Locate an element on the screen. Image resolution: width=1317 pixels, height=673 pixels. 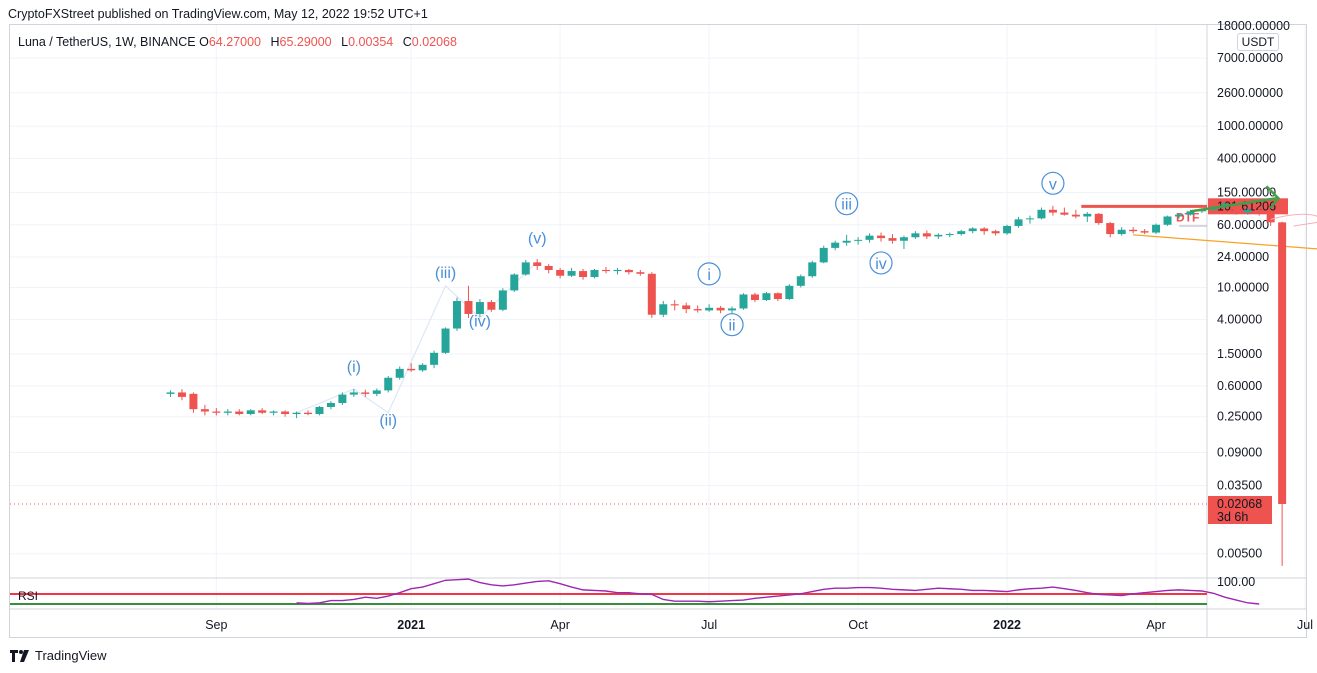
wave-label: v is located at coordinates (1053, 184).